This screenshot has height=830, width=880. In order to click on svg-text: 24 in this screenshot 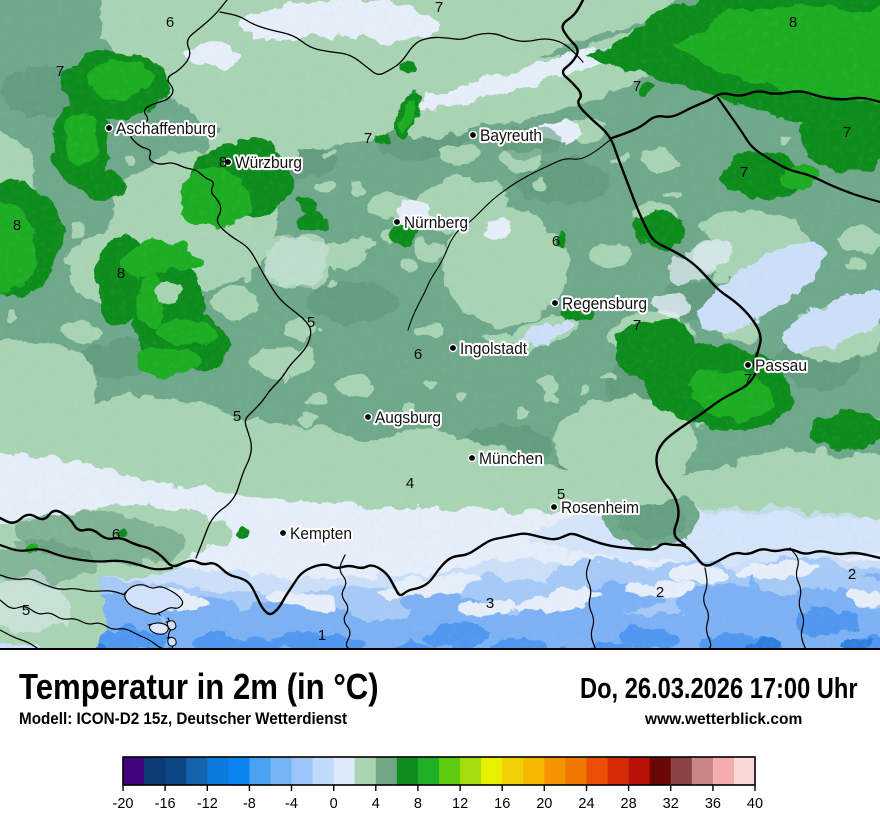, I will do `click(586, 804)`.